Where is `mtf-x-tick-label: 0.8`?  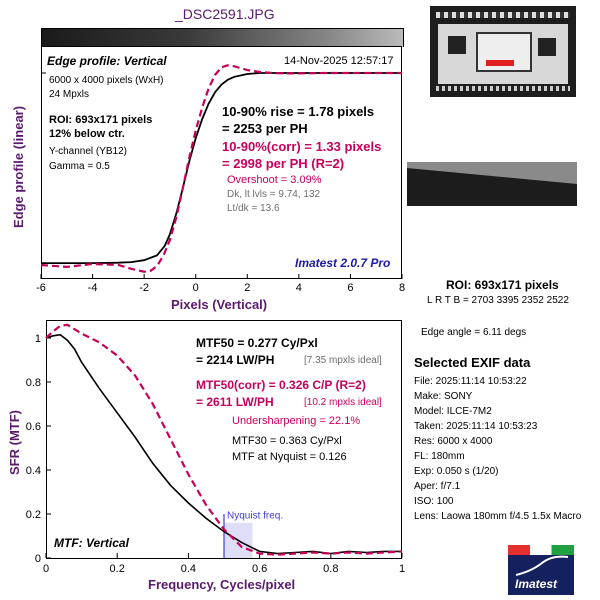 mtf-x-tick-label: 0.8 is located at coordinates (330, 569).